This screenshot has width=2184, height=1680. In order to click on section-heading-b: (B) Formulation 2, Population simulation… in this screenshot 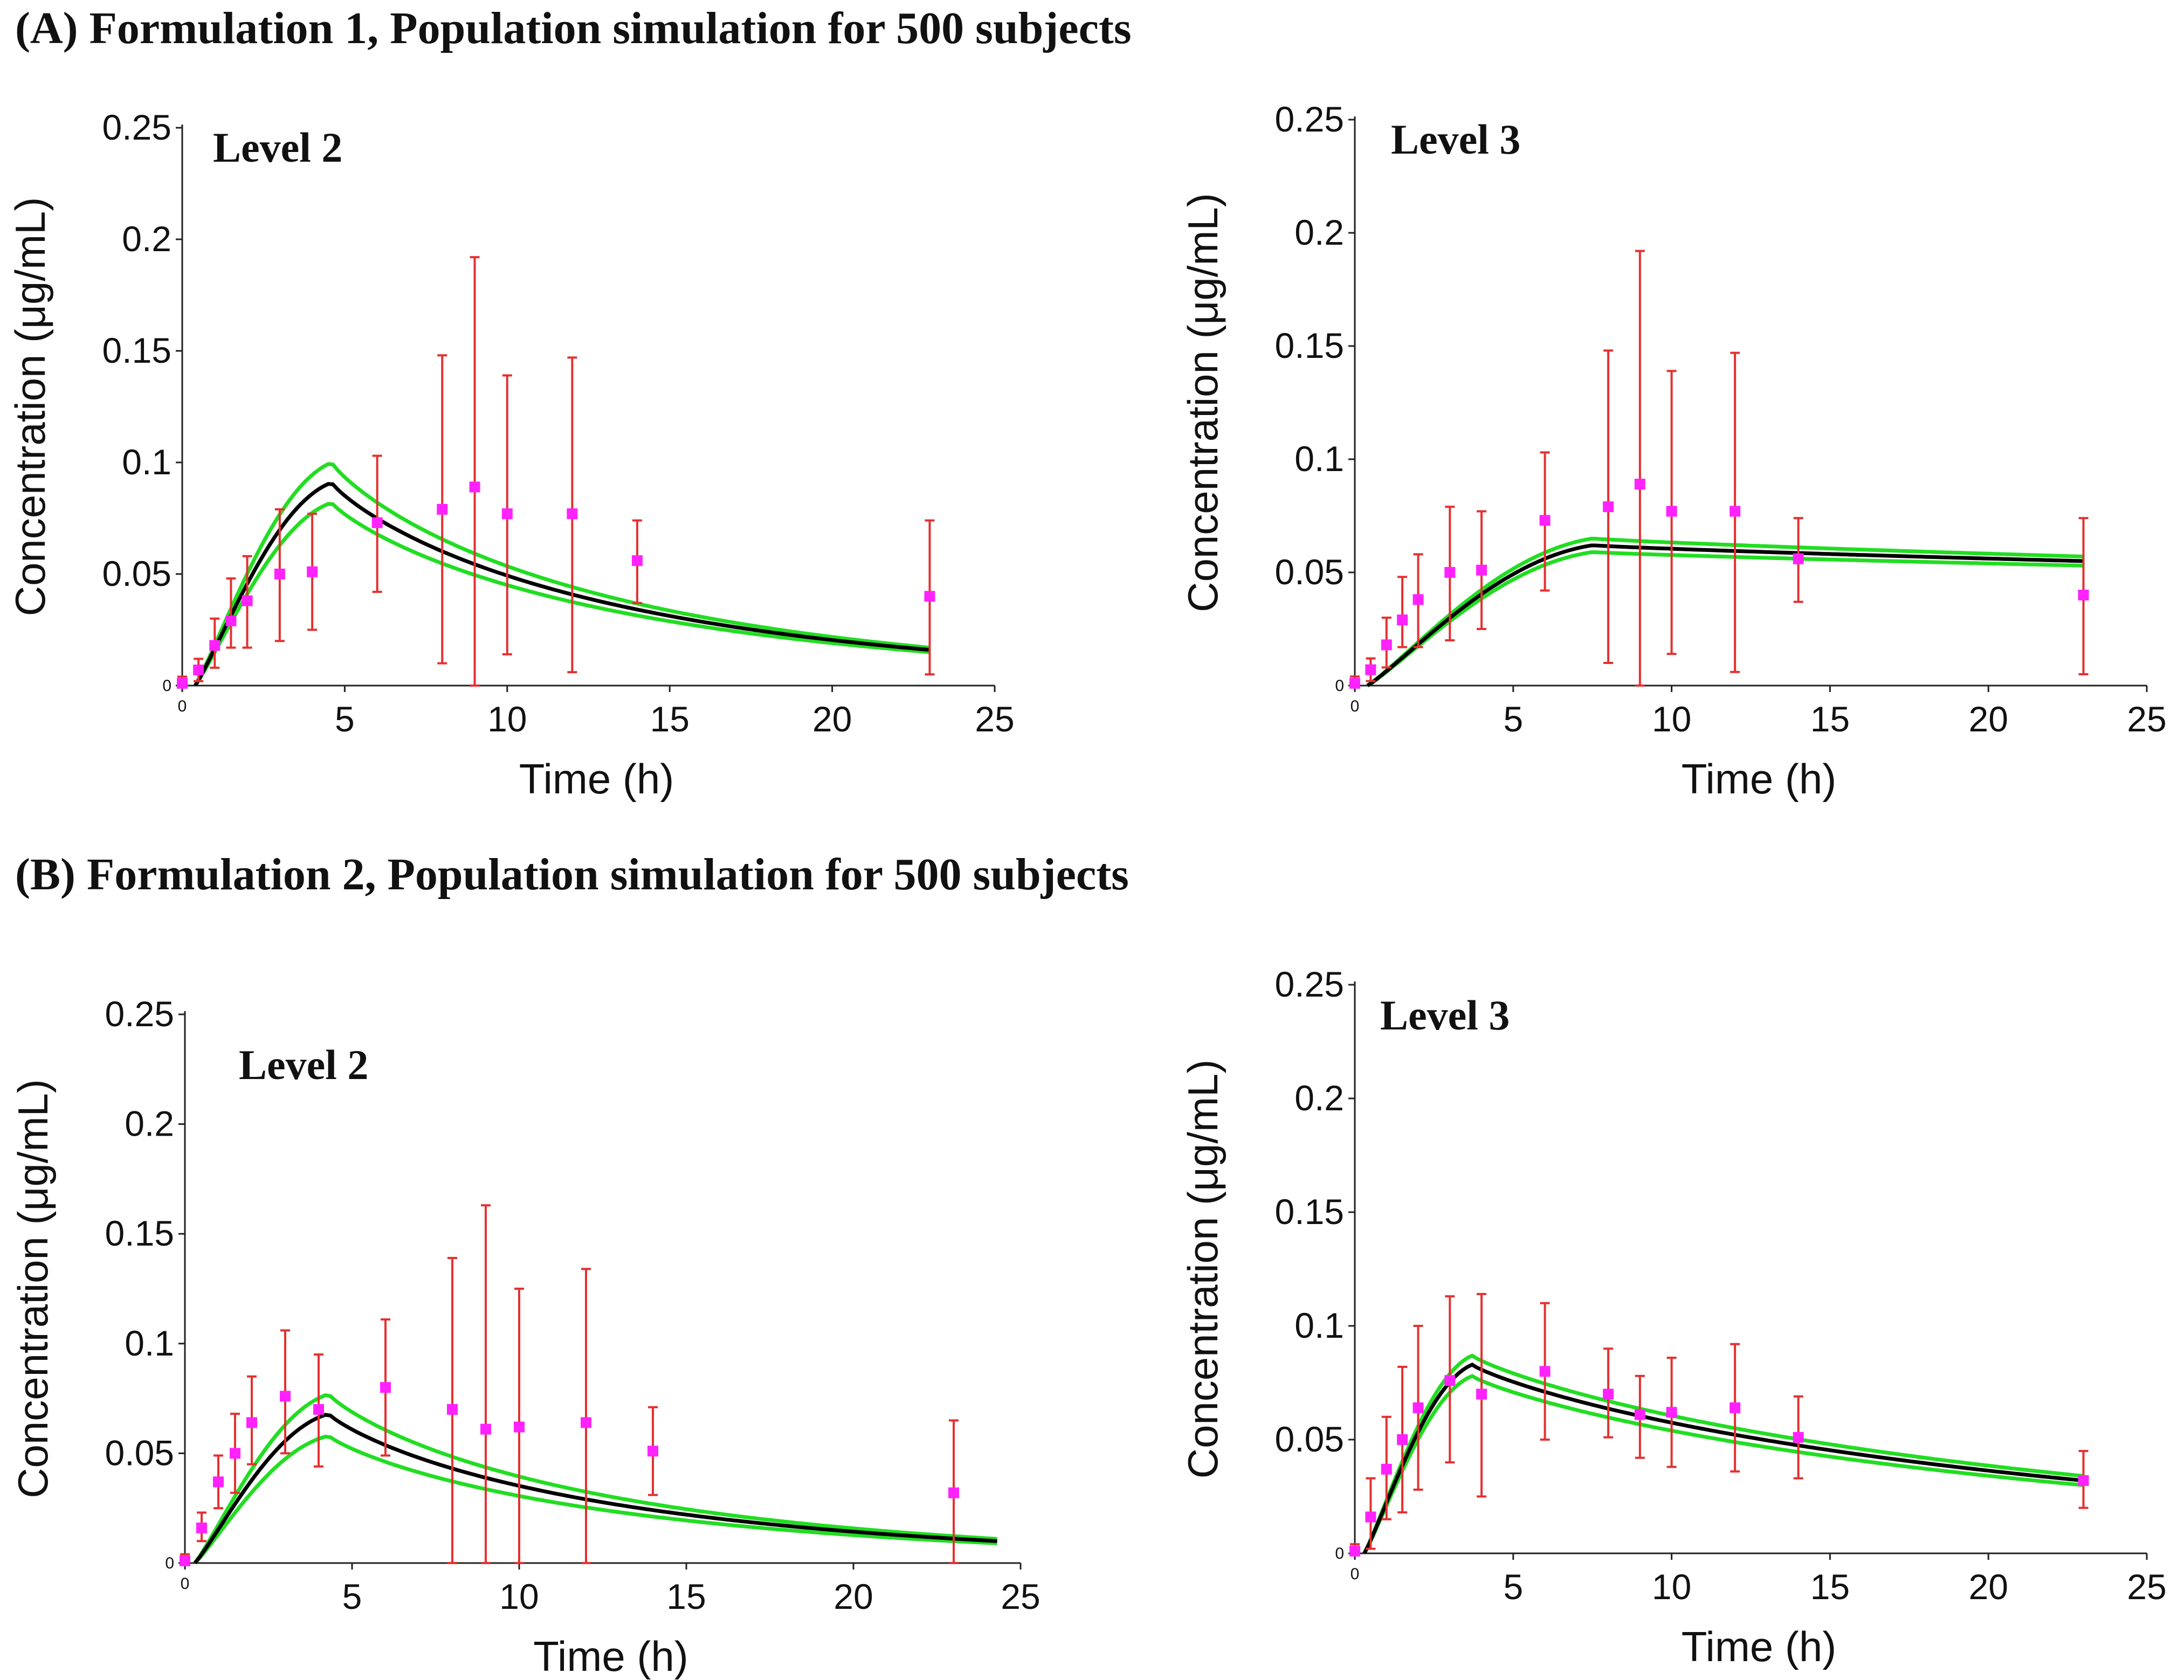, I will do `click(572, 875)`.